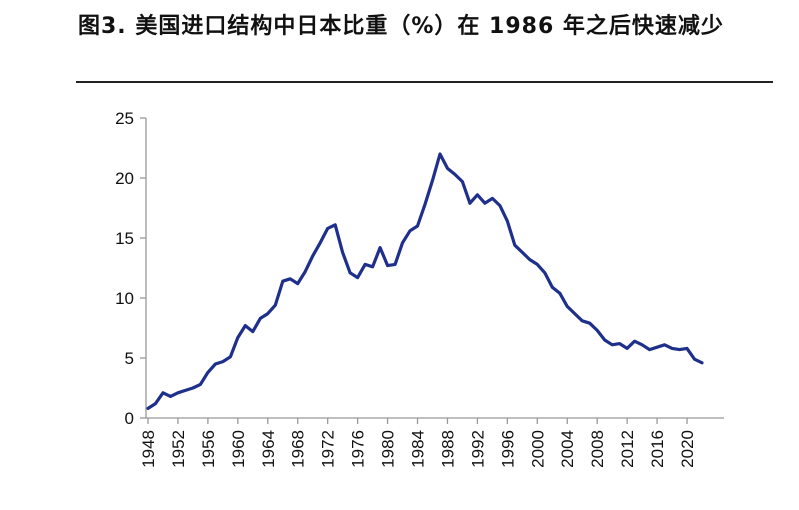  Describe the element at coordinates (507, 449) in the screenshot. I see `x-tick-label: 1996` at that location.